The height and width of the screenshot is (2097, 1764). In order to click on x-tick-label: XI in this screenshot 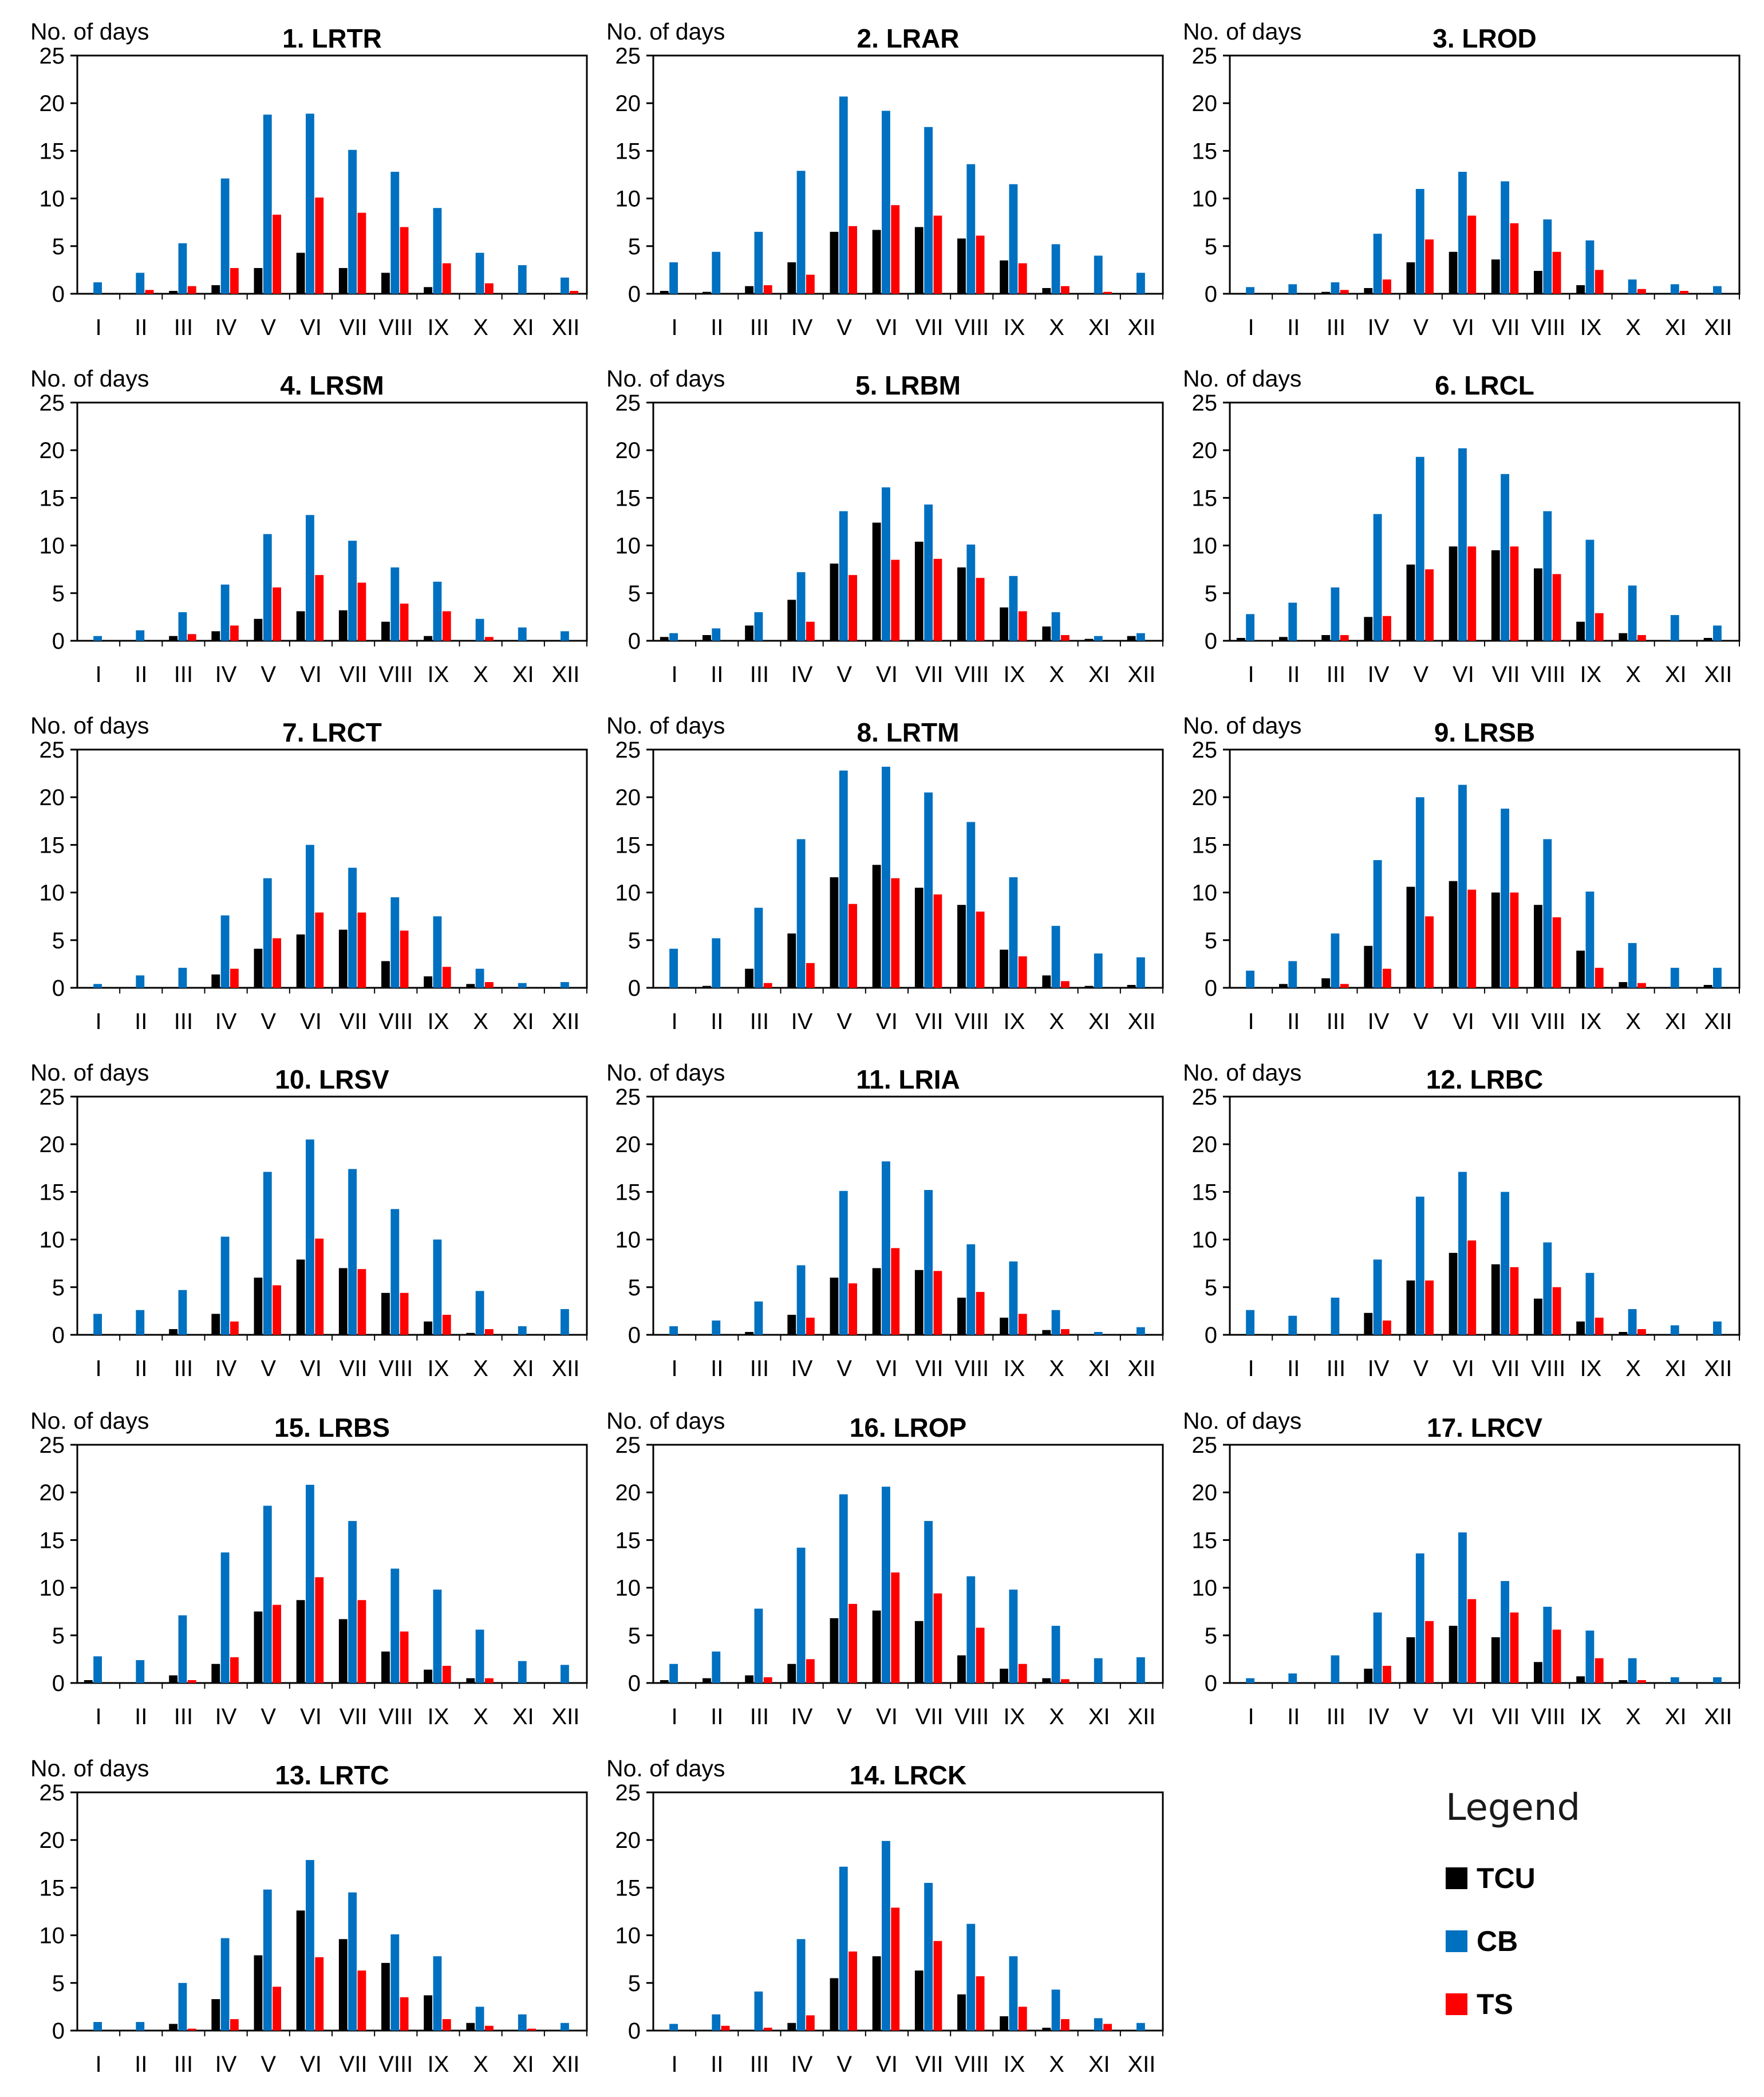, I will do `click(1099, 2064)`.